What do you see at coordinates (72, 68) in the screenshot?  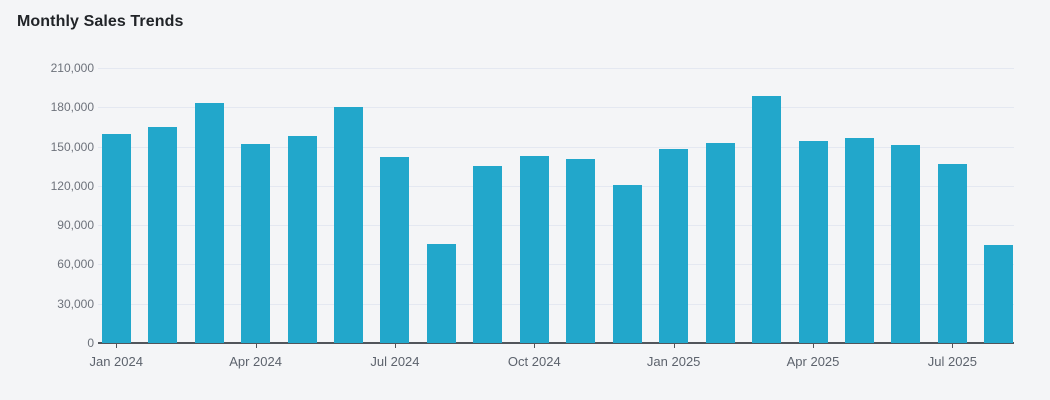 I see `y-tick-label: 210,000` at bounding box center [72, 68].